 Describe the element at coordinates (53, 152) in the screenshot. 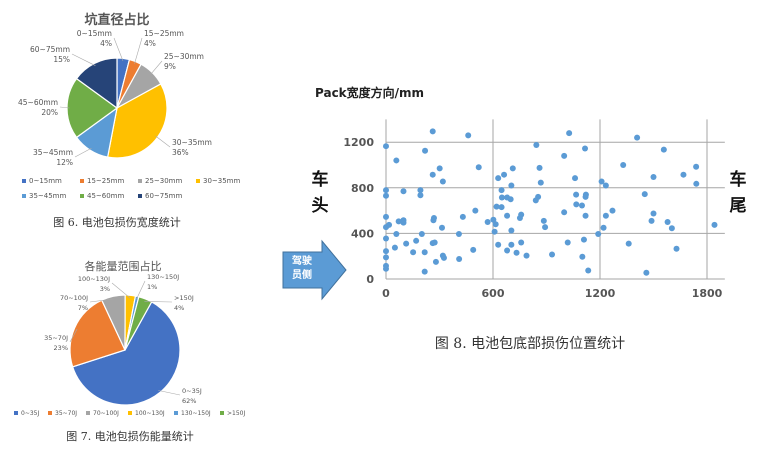

I see `slice-category-label: 35~45mm` at that location.